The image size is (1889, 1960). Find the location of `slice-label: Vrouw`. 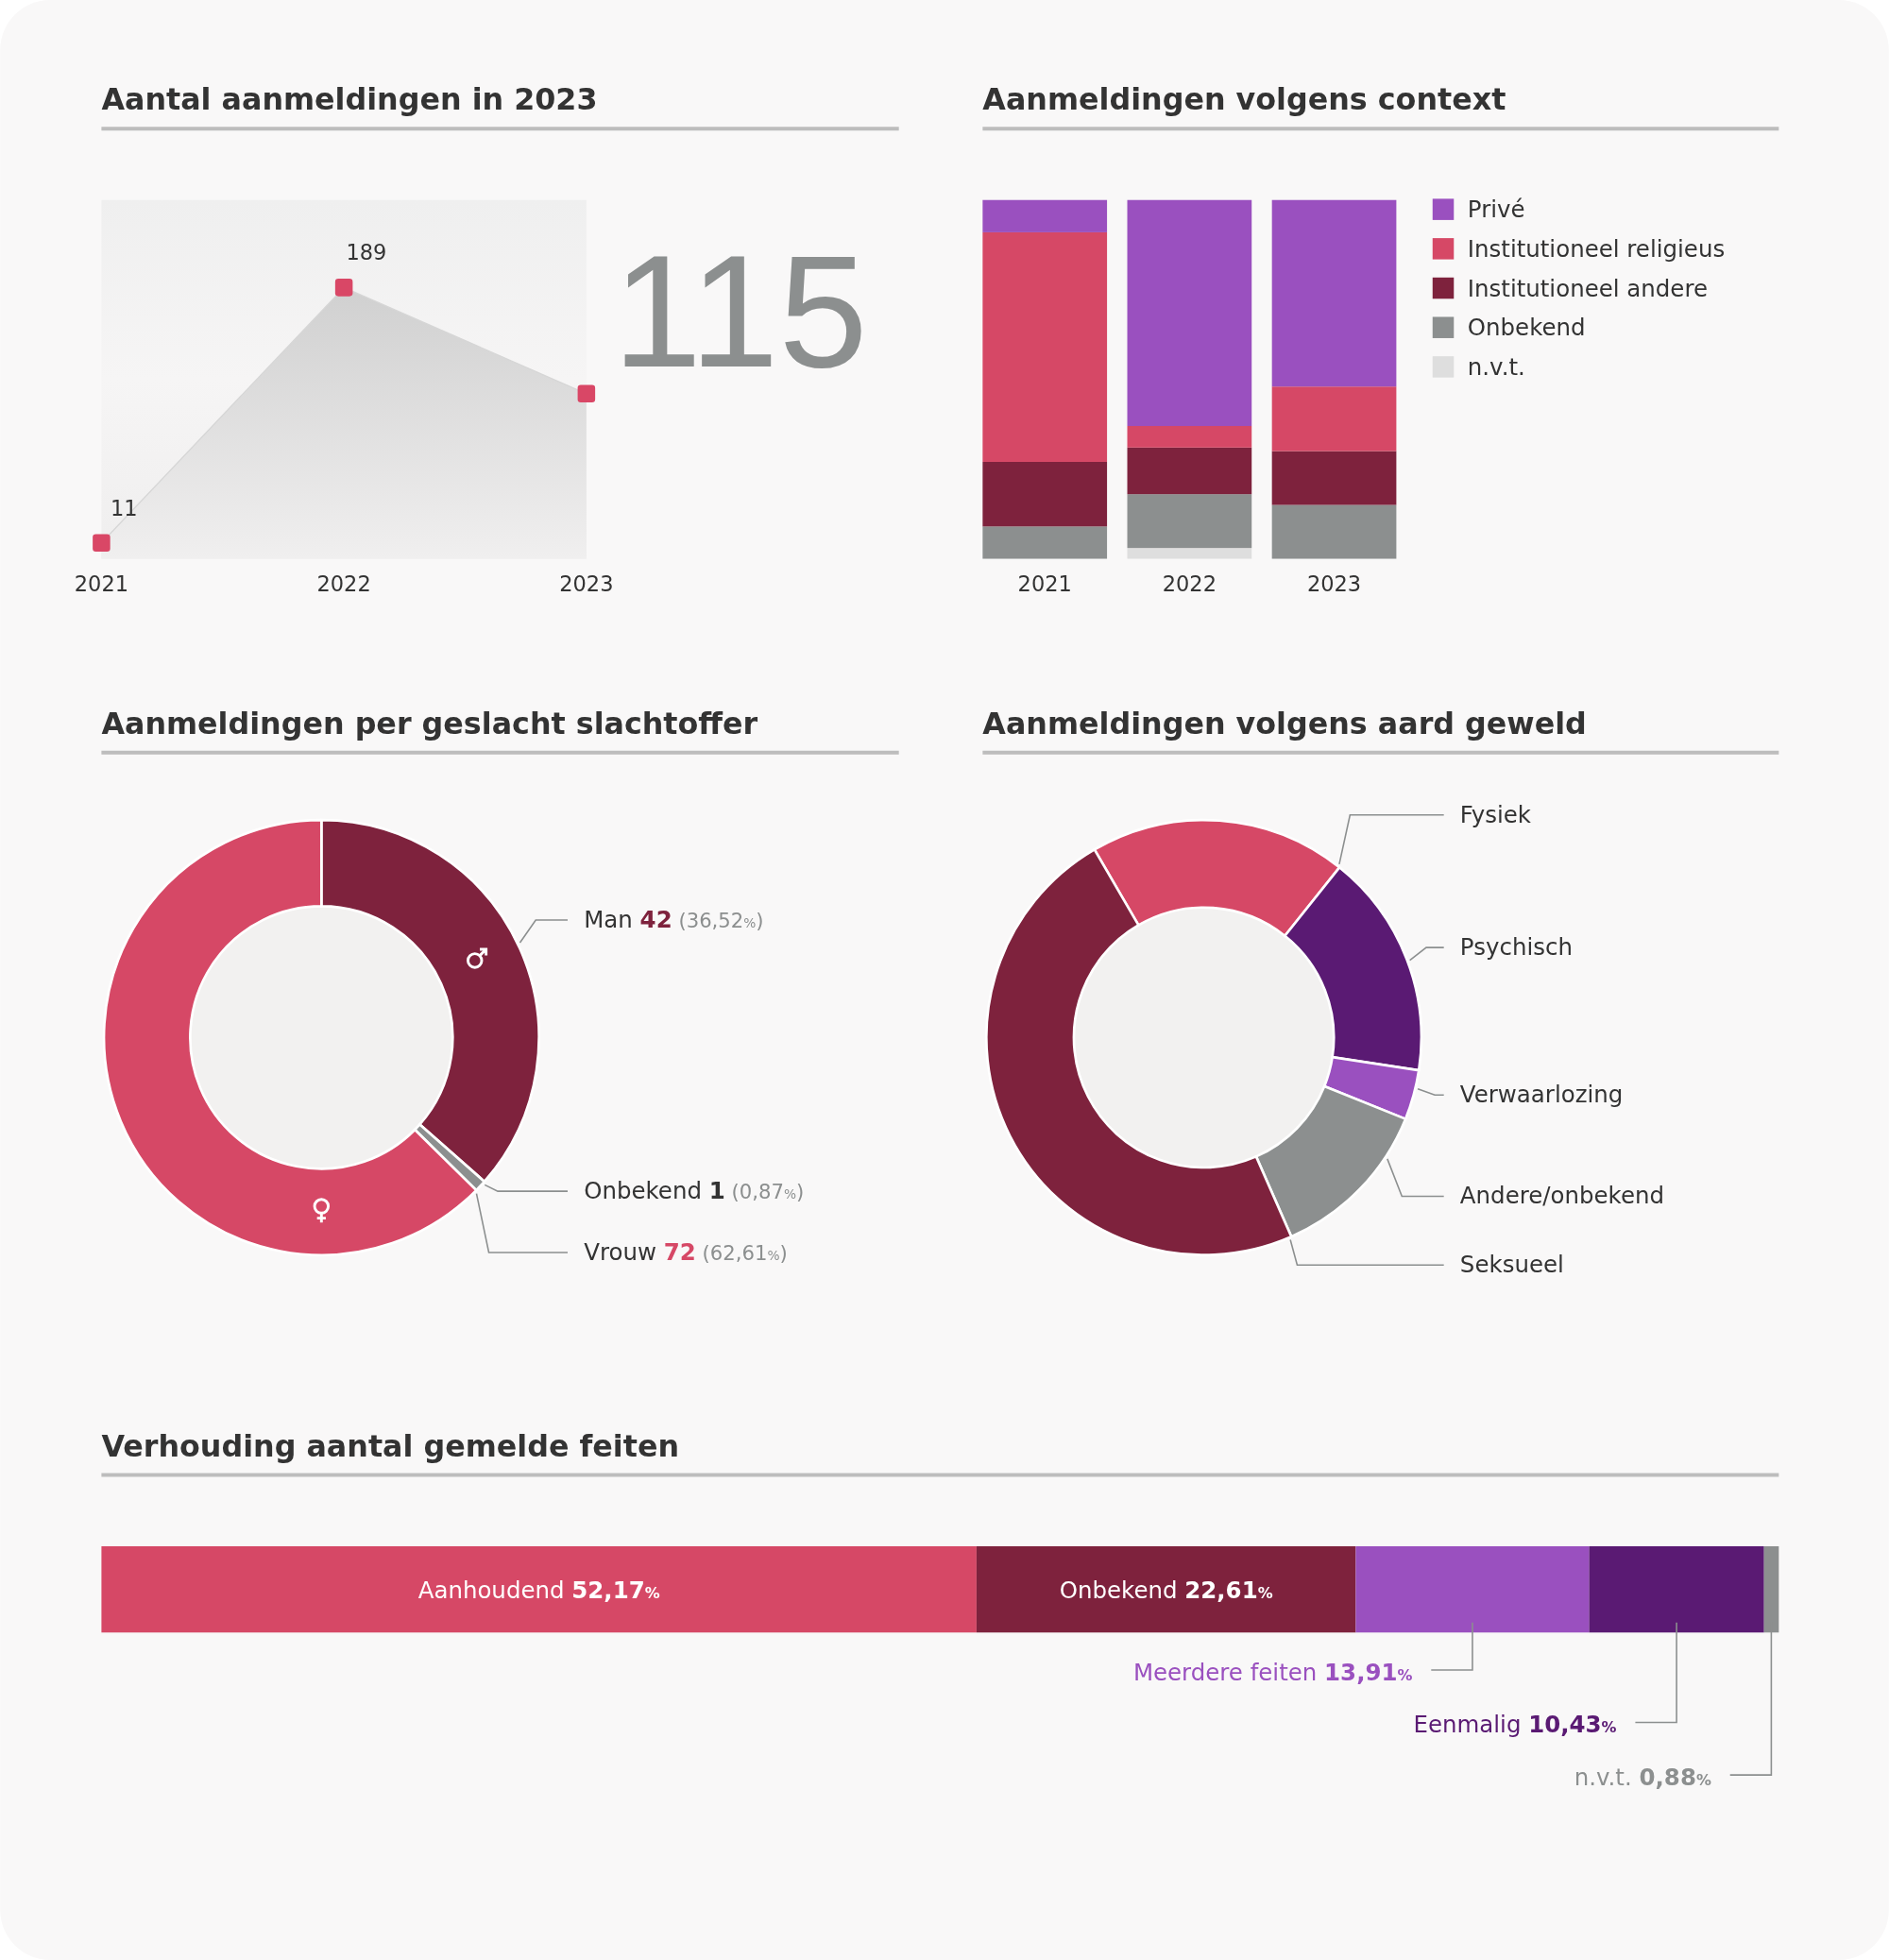

slice-label: Vrouw is located at coordinates (620, 1251).